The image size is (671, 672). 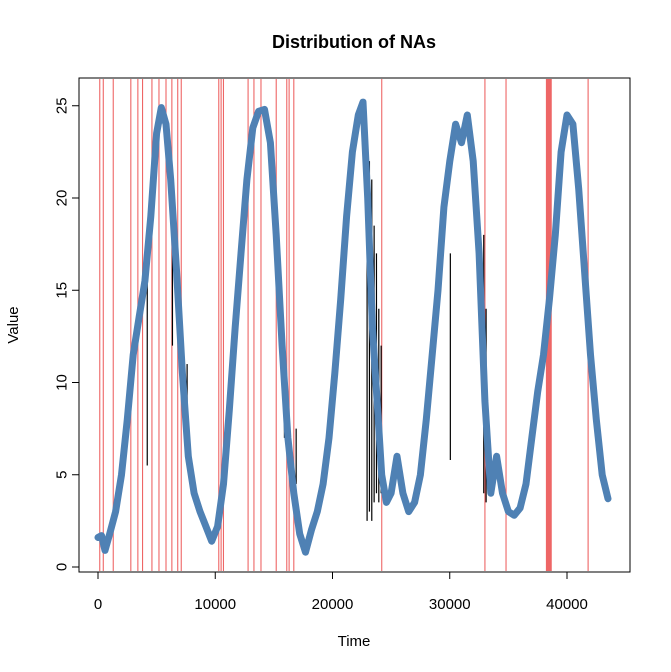 I want to click on x-tick-label: 20000, so click(x=333, y=604).